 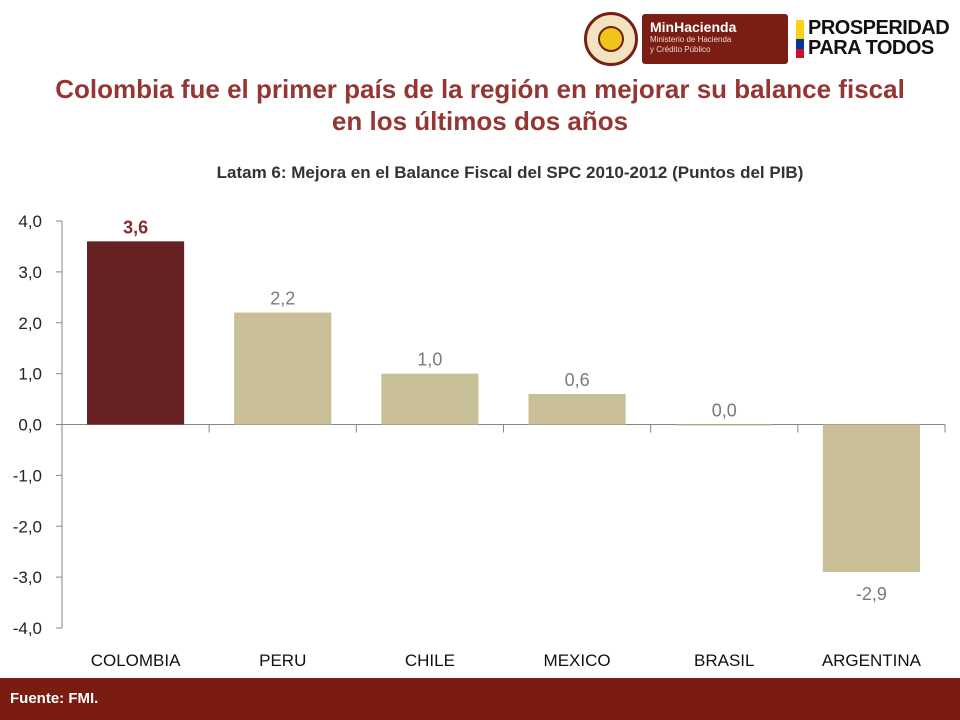 What do you see at coordinates (693, 27) in the screenshot?
I see `minhacienda-title: MinHacienda` at bounding box center [693, 27].